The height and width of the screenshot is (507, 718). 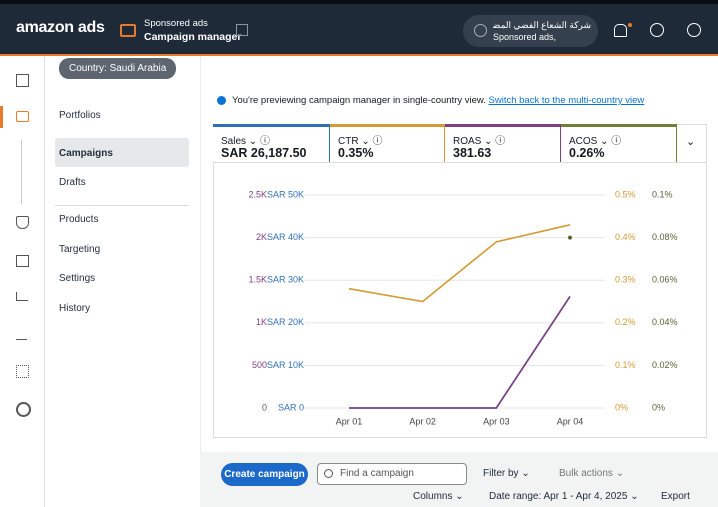 I want to click on help-icon, so click(x=657, y=30).